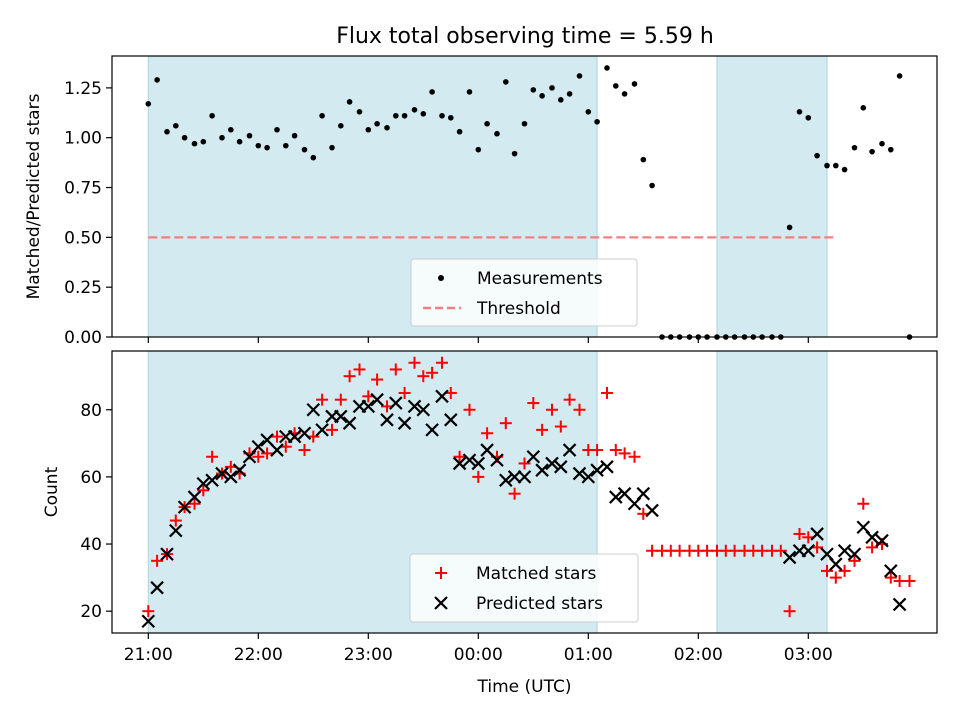  Describe the element at coordinates (83, 89) in the screenshot. I see `y-tick-label: 1.25` at that location.